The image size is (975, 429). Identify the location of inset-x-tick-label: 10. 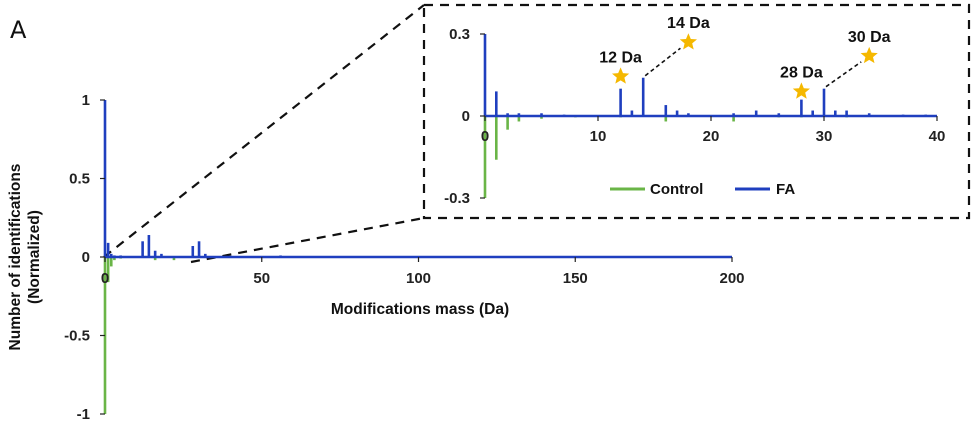
(598, 136).